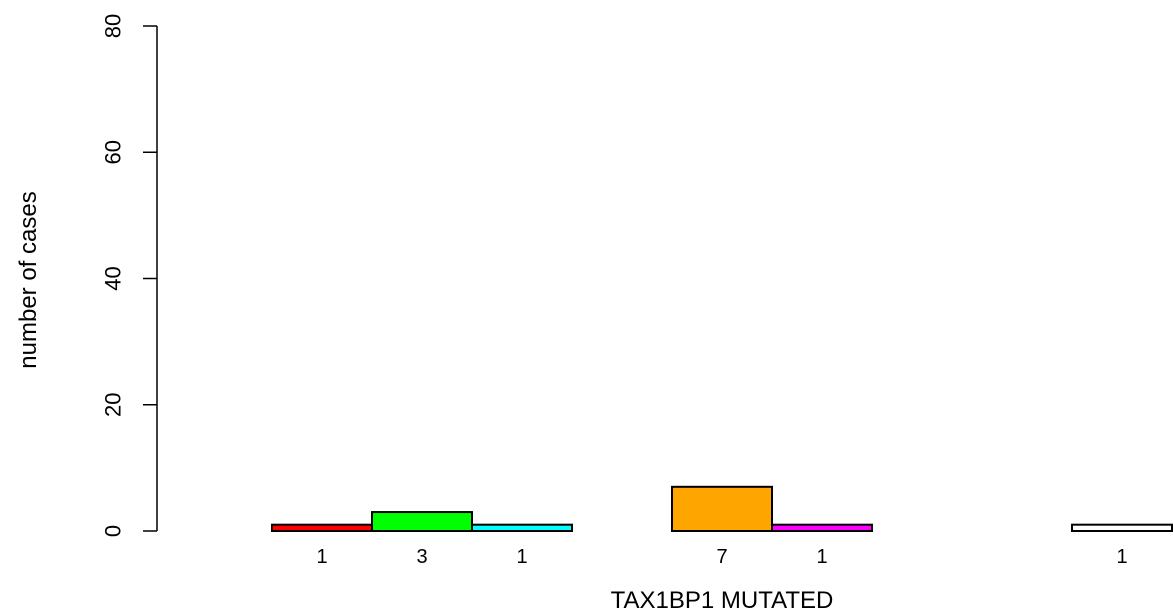 This screenshot has width=1173, height=615. Describe the element at coordinates (113, 152) in the screenshot. I see `y-tick-label: 60` at that location.